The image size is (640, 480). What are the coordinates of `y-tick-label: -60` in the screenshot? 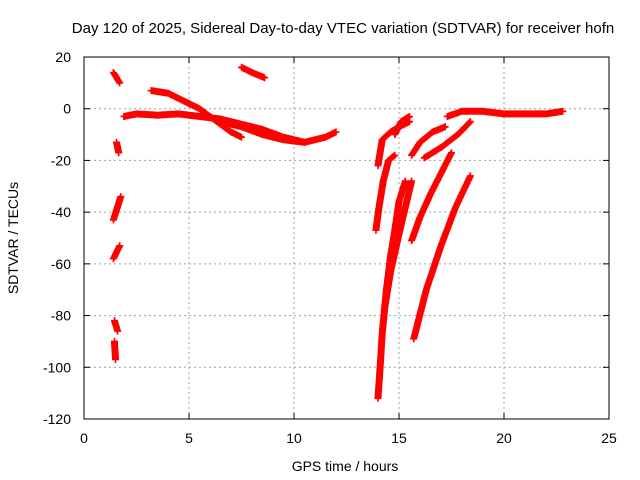 It's located at (61, 264).